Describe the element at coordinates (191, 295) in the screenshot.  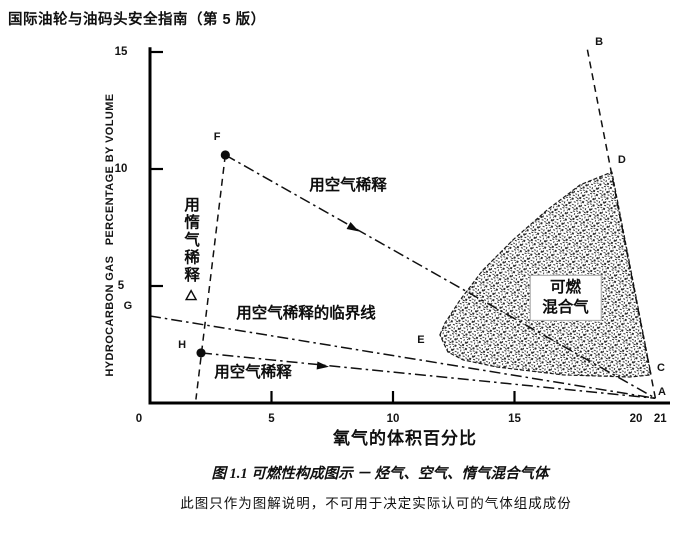
I see `triangle-marker` at that location.